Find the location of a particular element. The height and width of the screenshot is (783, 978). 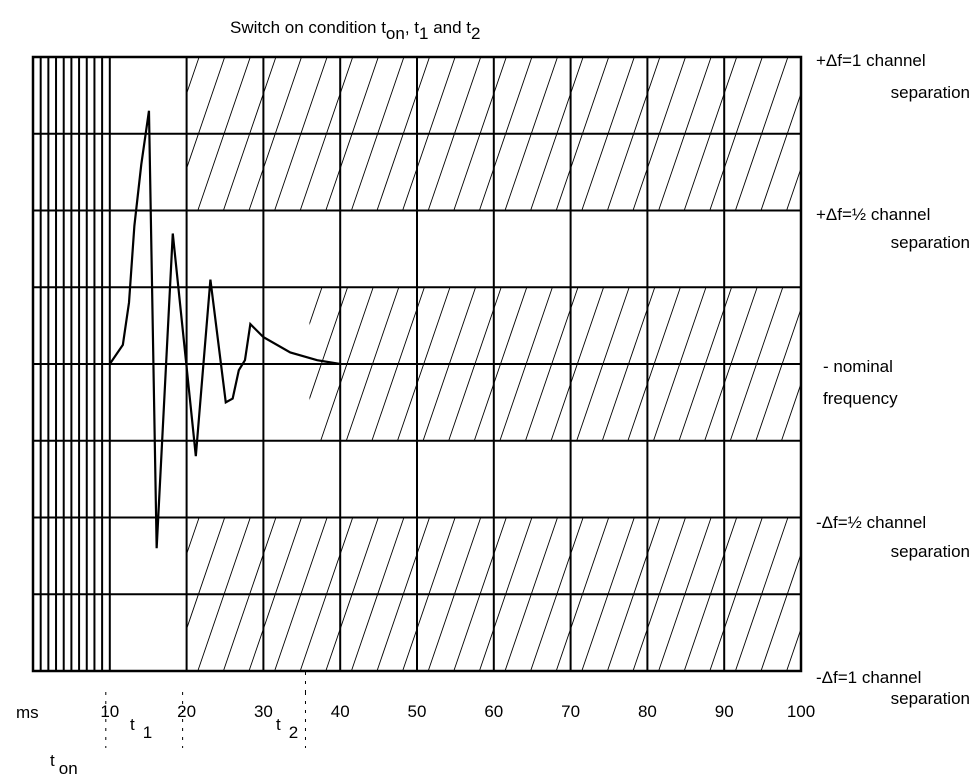

time-marker-lines is located at coordinates (205, 710).